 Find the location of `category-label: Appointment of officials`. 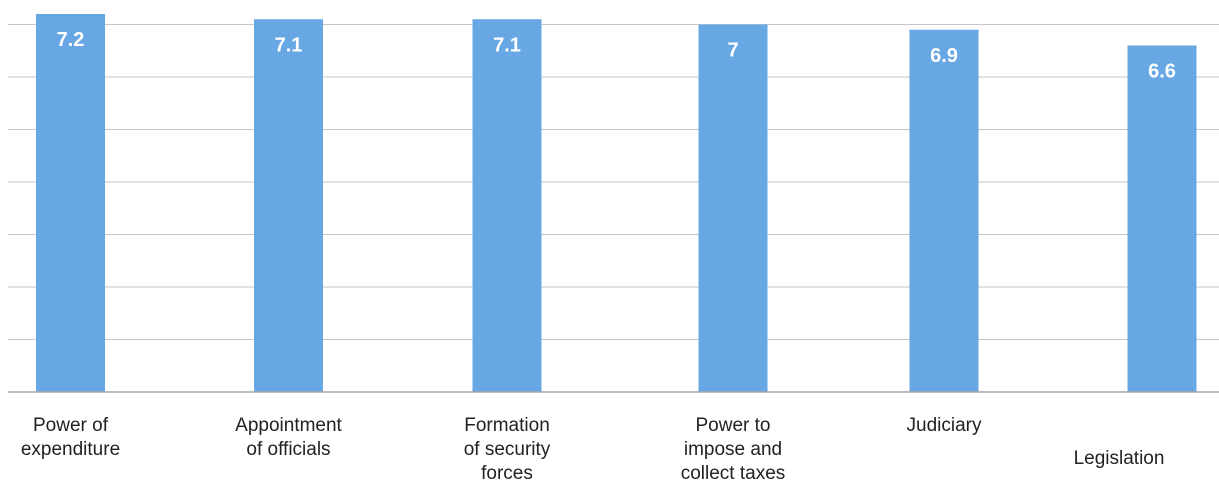

category-label: Appointment of officials is located at coordinates (288, 437).